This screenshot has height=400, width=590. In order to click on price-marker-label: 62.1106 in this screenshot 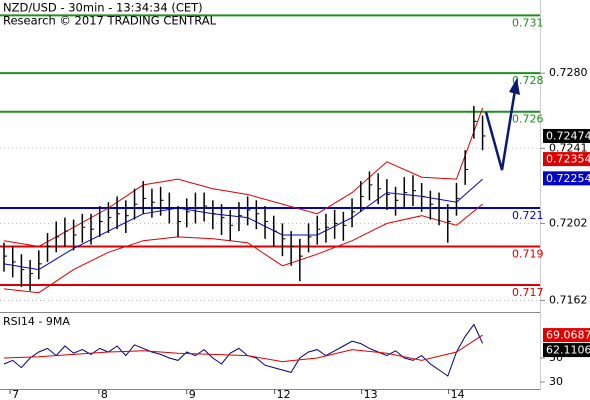, I will do `click(568, 350)`.